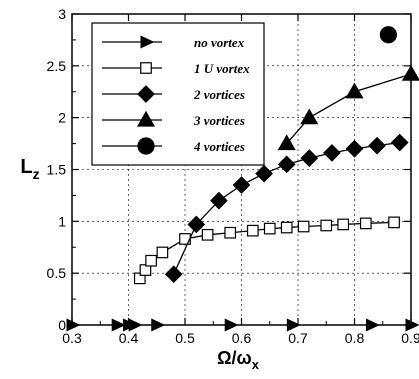 Image resolution: width=419 pixels, height=379 pixels. I want to click on x-tick-label: 0.5, so click(185, 338).